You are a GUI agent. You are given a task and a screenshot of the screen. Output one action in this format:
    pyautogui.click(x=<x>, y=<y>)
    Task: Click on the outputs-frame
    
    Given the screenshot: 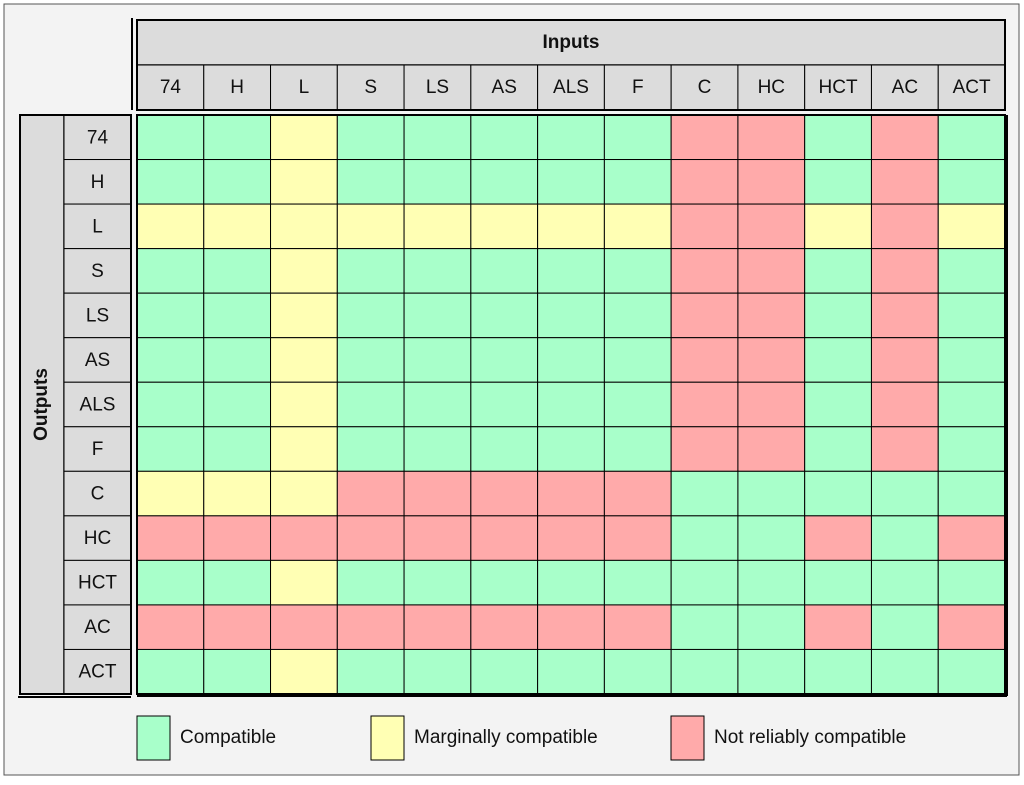 What is the action you would take?
    pyautogui.click(x=75, y=404)
    